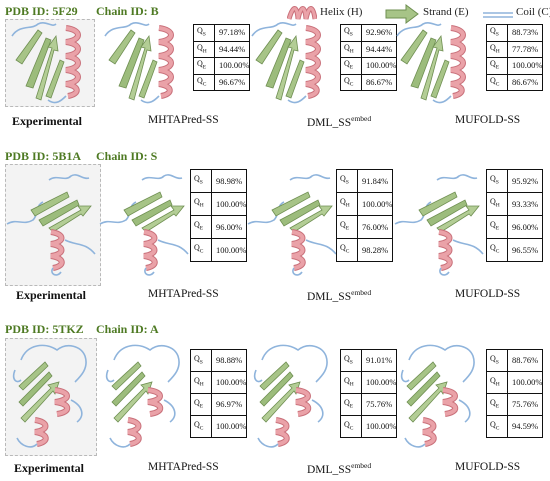 The width and height of the screenshot is (550, 481). What do you see at coordinates (369, 58) in the screenshot?
I see `metrics-table-dml: QS 92.96% QH 94.44% QE 100.00% QC 86.67%` at bounding box center [369, 58].